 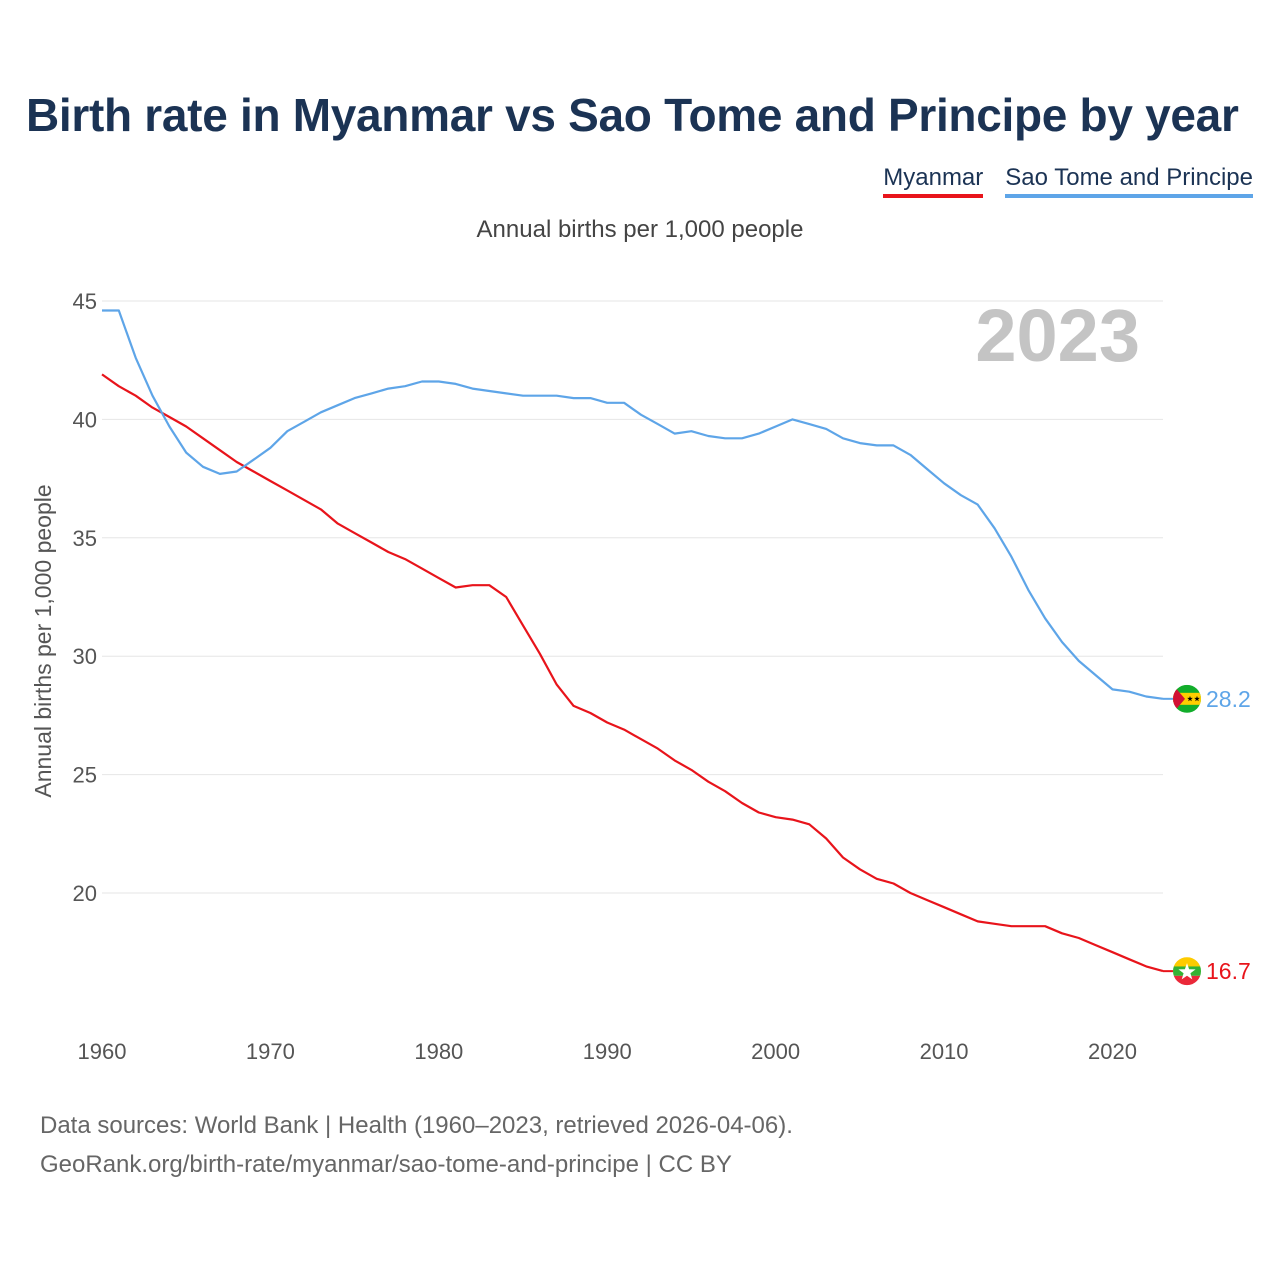 I want to click on legend: Myanmar Sao Tome and Principe, so click(x=1068, y=181).